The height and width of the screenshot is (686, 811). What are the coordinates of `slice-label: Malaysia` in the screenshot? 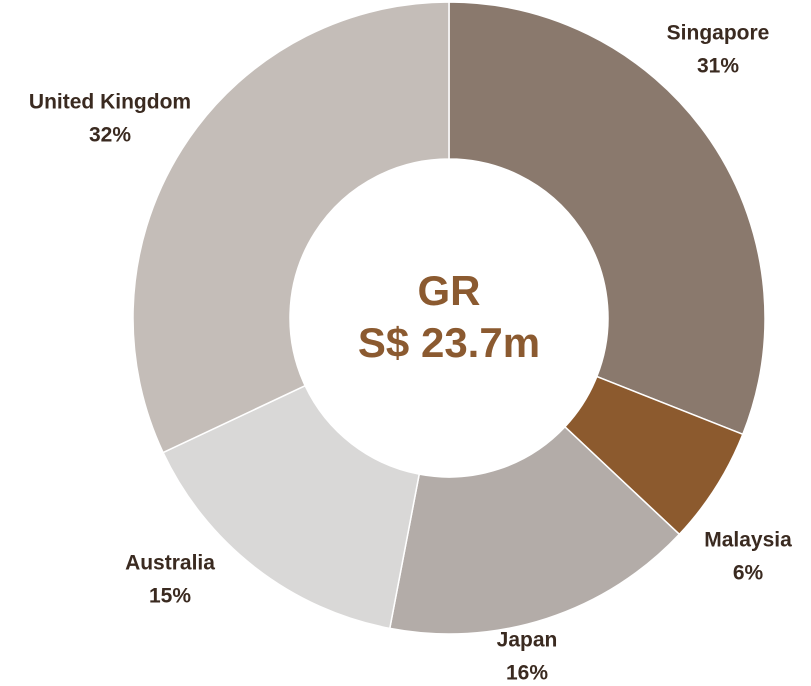 It's located at (748, 540).